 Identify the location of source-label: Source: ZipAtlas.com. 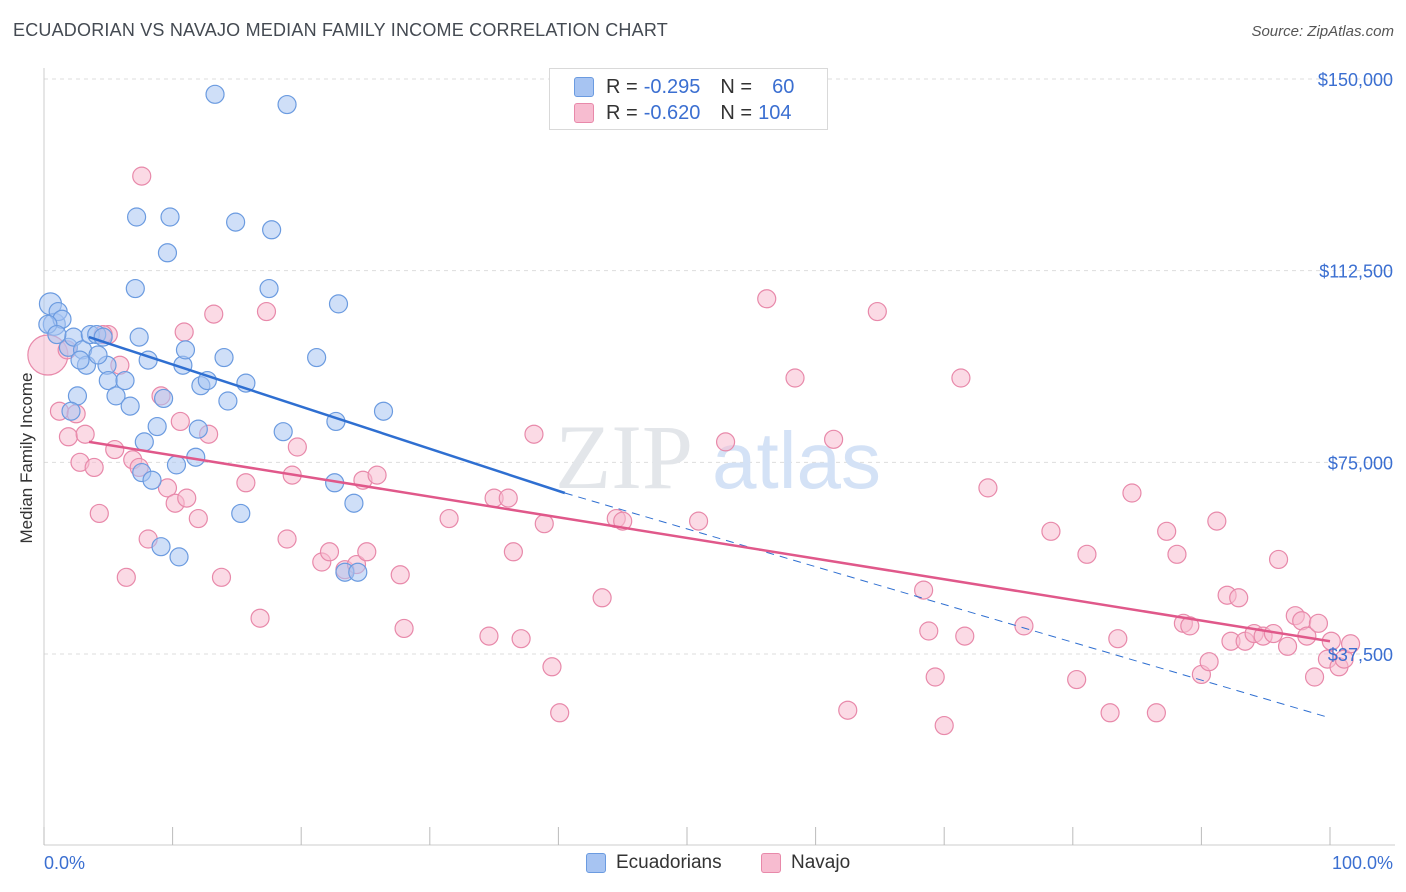
(1322, 31).